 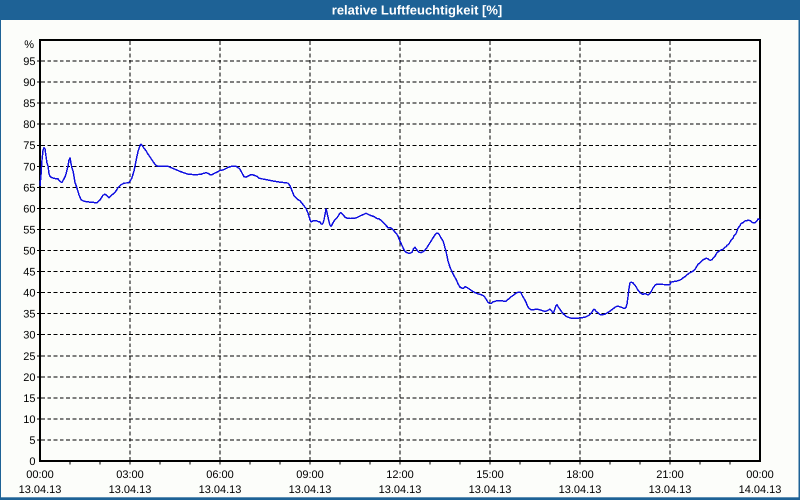 I want to click on svg-text: 60, so click(x=29, y=209).